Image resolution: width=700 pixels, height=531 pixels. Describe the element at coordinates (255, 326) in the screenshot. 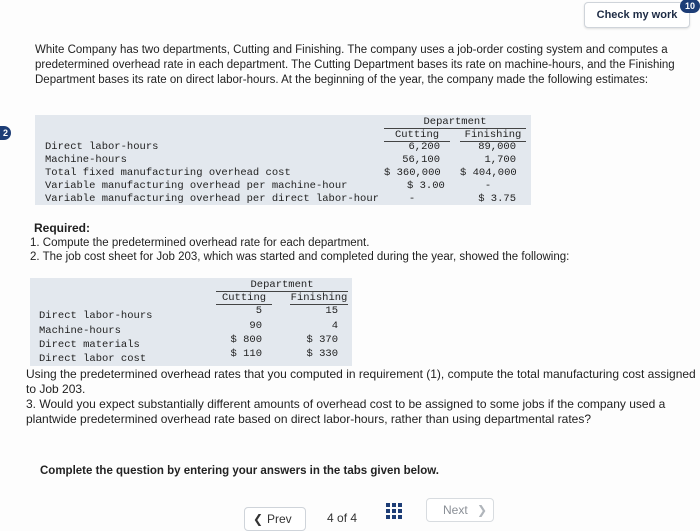

I see `job-cell: 90` at that location.